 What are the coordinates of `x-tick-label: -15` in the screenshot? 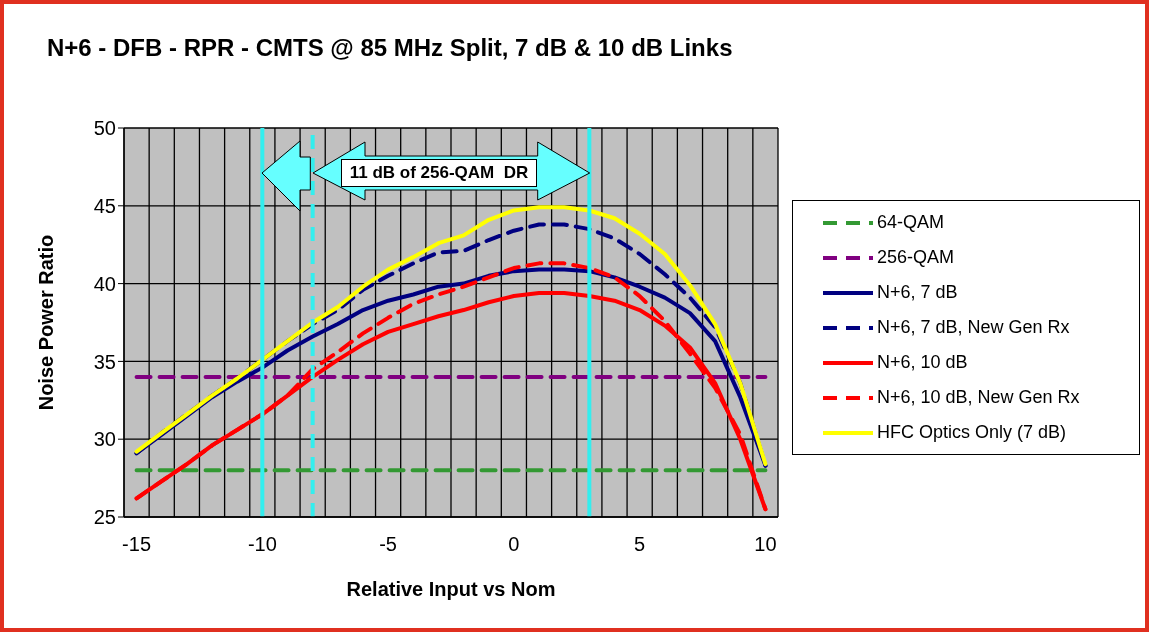 It's located at (137, 544).